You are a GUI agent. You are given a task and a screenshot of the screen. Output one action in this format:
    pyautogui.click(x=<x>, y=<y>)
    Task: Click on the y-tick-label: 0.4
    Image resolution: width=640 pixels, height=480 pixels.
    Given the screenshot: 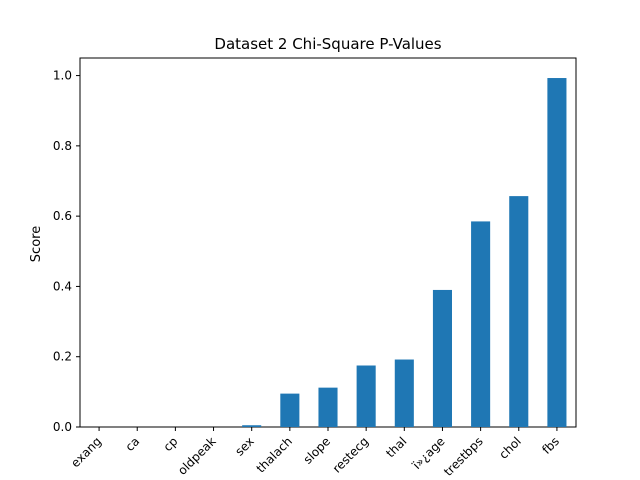 What is the action you would take?
    pyautogui.click(x=62, y=286)
    